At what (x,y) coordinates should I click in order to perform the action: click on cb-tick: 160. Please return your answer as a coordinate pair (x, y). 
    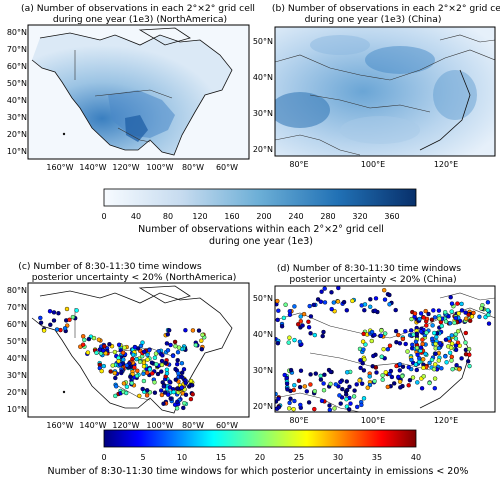
    Looking at the image, I should click on (231, 216).